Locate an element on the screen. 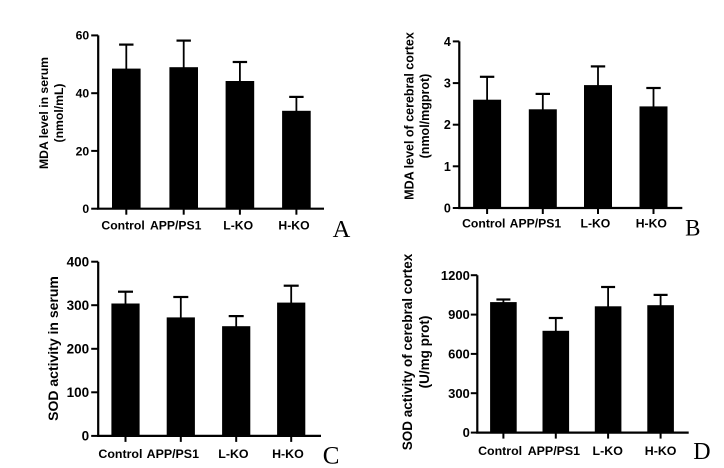 This screenshot has height=468, width=724. svg-text: 4 is located at coordinates (447, 42).